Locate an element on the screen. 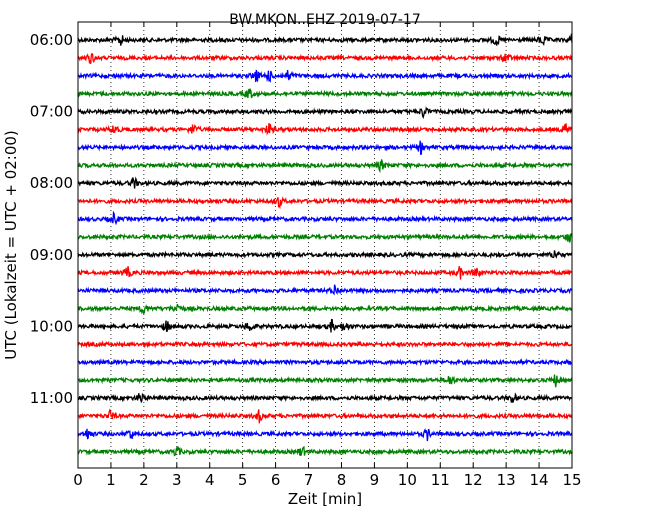  x-tick-label: 13 is located at coordinates (506, 480).